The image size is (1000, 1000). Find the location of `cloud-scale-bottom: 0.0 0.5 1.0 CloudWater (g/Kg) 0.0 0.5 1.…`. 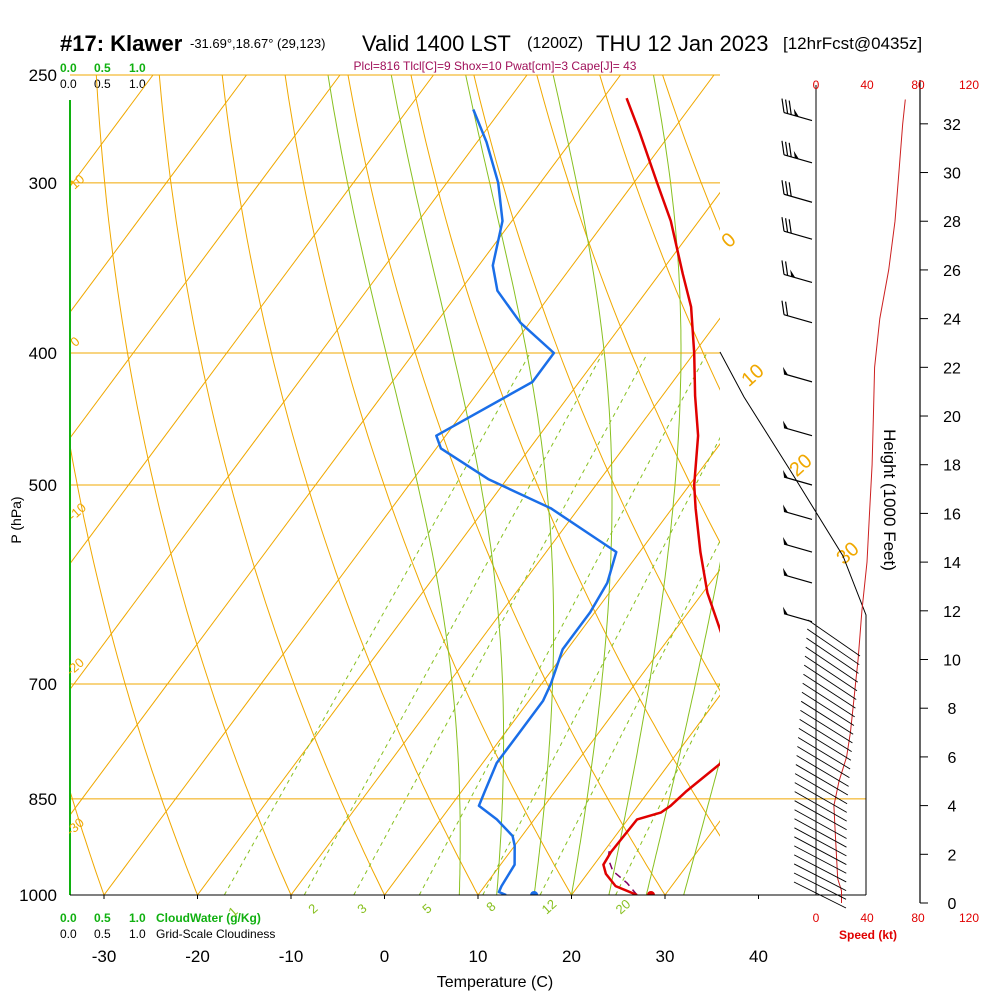

cloud-scale-bottom: 0.0 0.5 1.0 CloudWater (g/Kg) 0.0 0.5 1.… is located at coordinates (167, 926).